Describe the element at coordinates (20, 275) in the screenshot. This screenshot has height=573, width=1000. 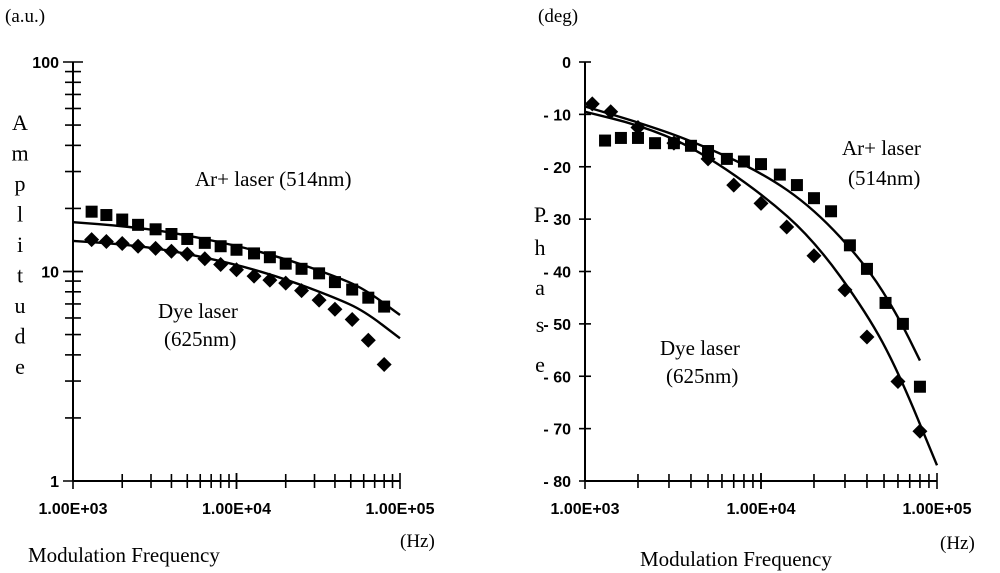
I see `amplitude-axis-label-letter: t` at that location.